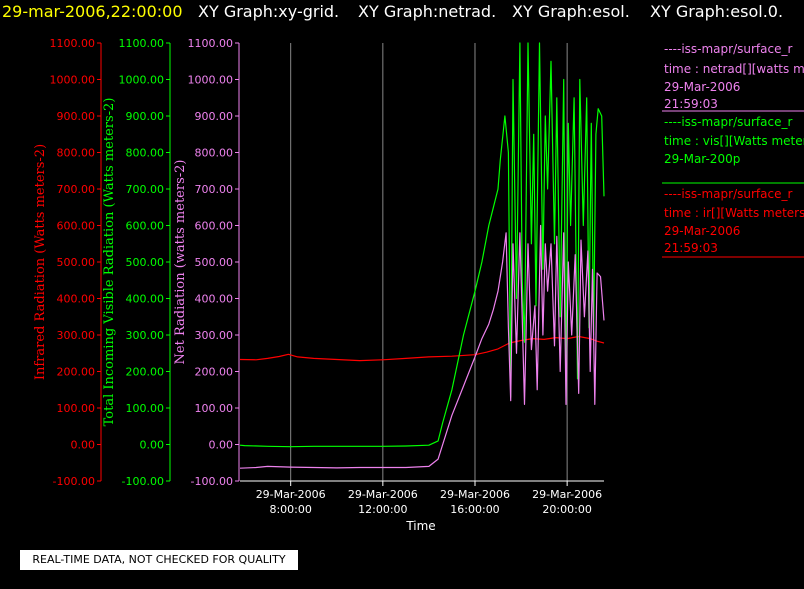  I want to click on y-tick-label-0-10: 900.00, so click(76, 116).